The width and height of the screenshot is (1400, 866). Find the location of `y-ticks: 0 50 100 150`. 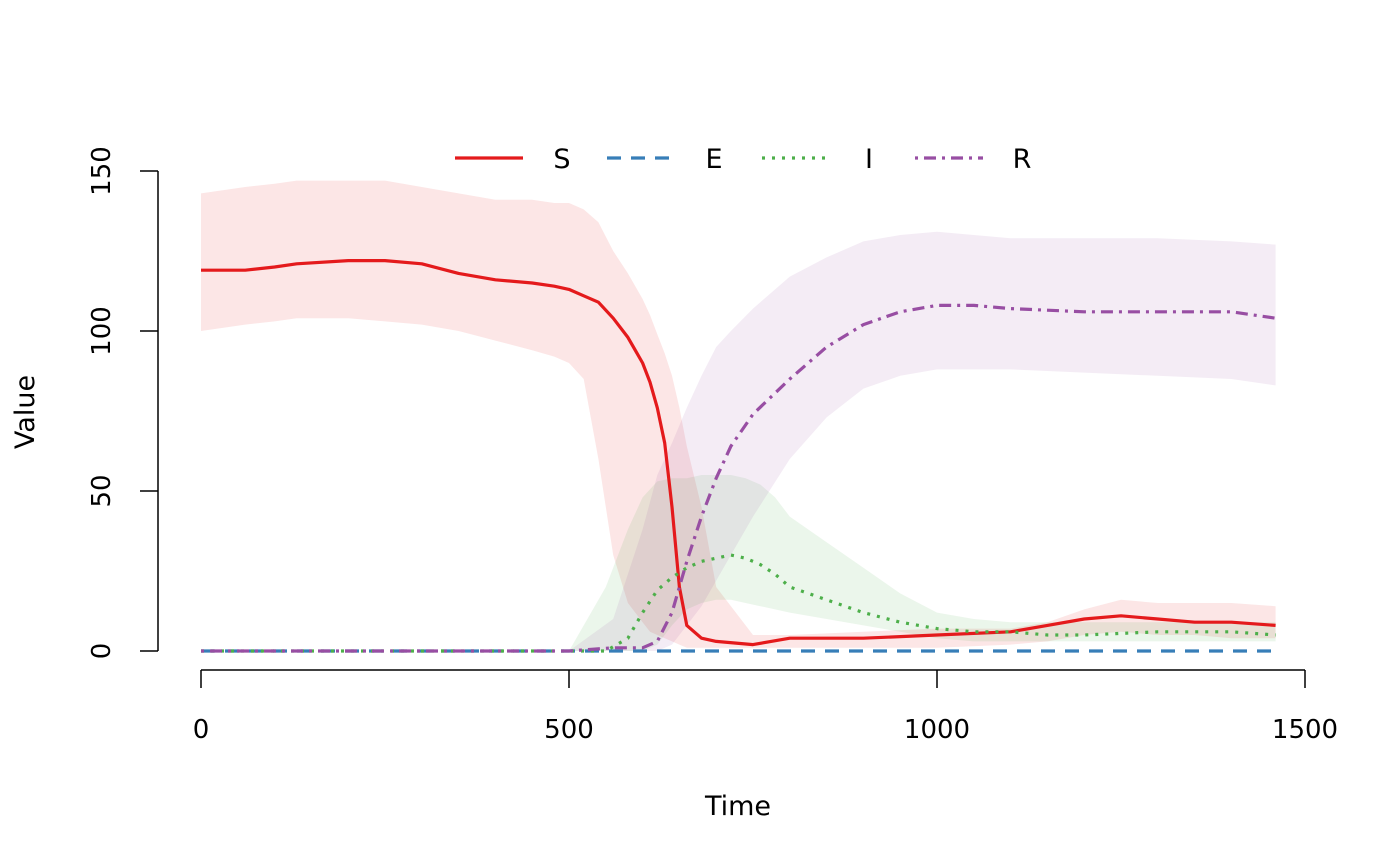

y-ticks: 0 50 100 150 is located at coordinates (122, 402).